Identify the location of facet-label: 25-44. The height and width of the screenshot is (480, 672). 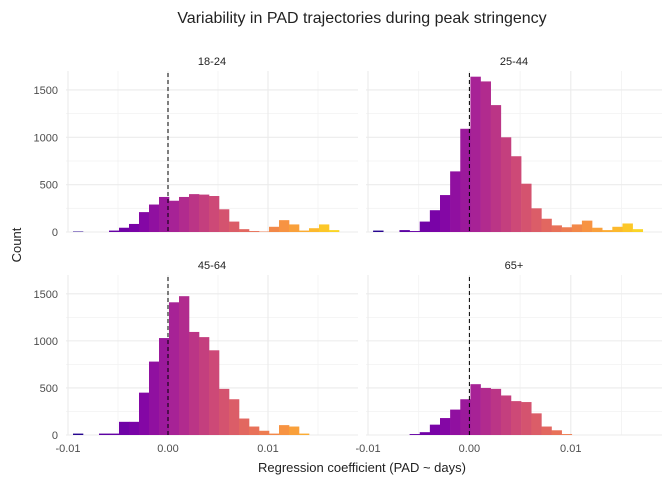
(514, 62).